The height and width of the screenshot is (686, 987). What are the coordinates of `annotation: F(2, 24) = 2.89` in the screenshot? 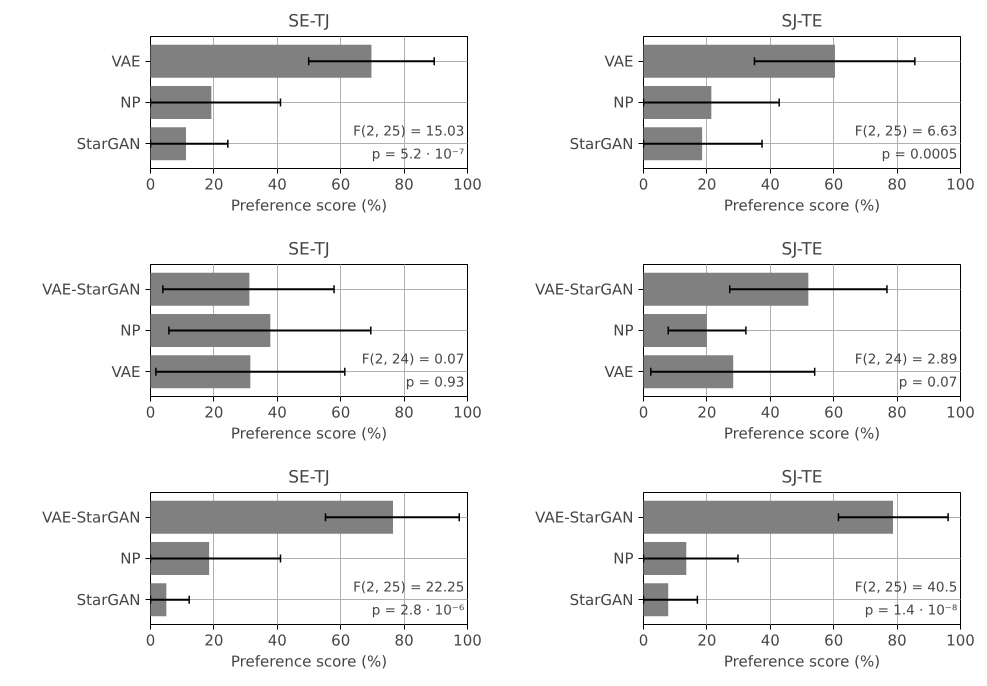 It's located at (906, 360).